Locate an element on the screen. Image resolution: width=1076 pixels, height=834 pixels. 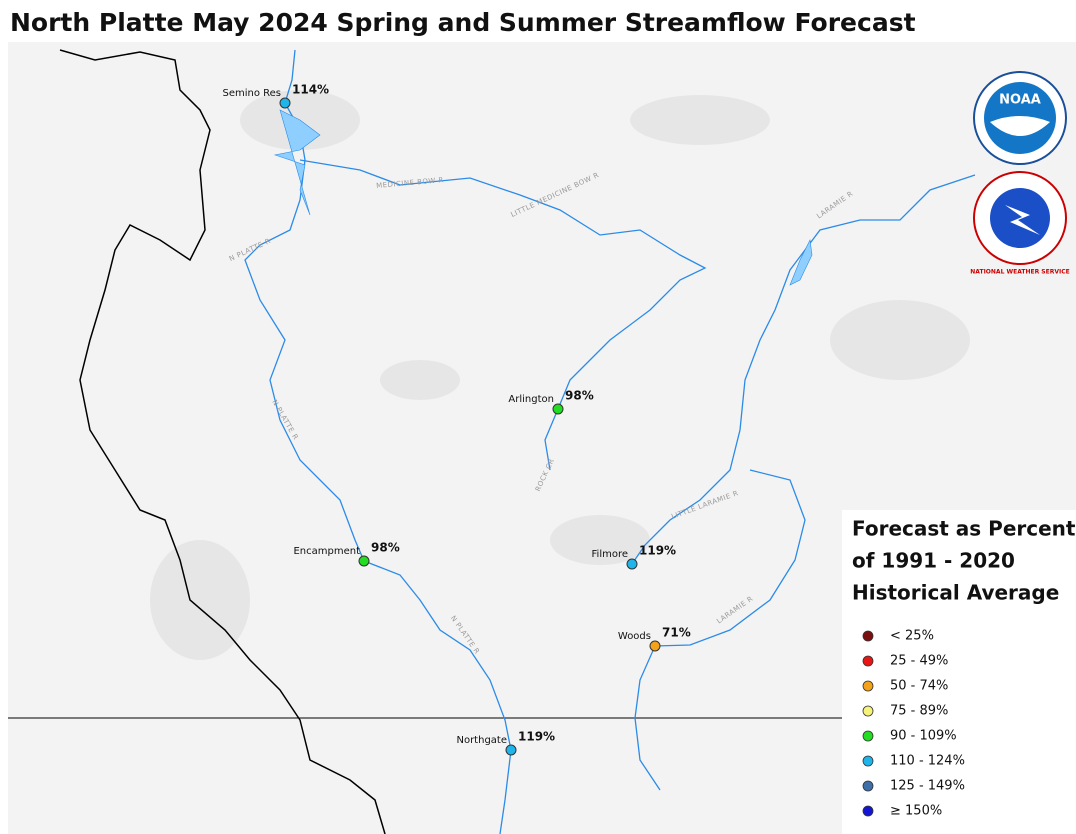
noaa-text: NOAA is located at coordinates (1020, 100).